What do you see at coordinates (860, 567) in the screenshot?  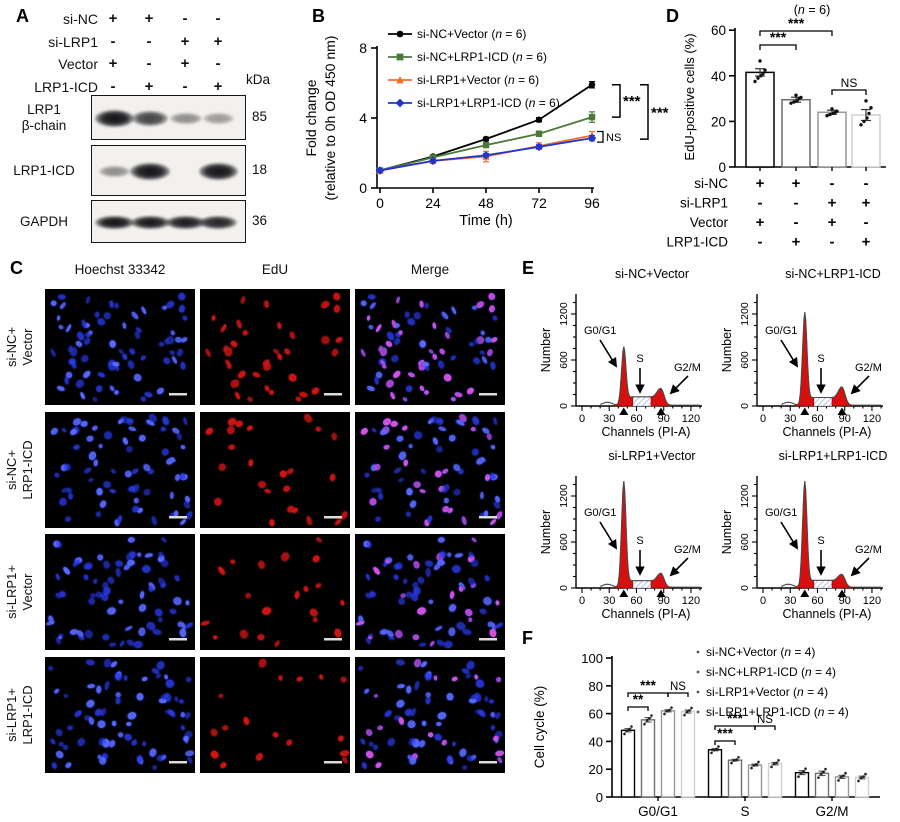 I see `g2m-arrow` at bounding box center [860, 567].